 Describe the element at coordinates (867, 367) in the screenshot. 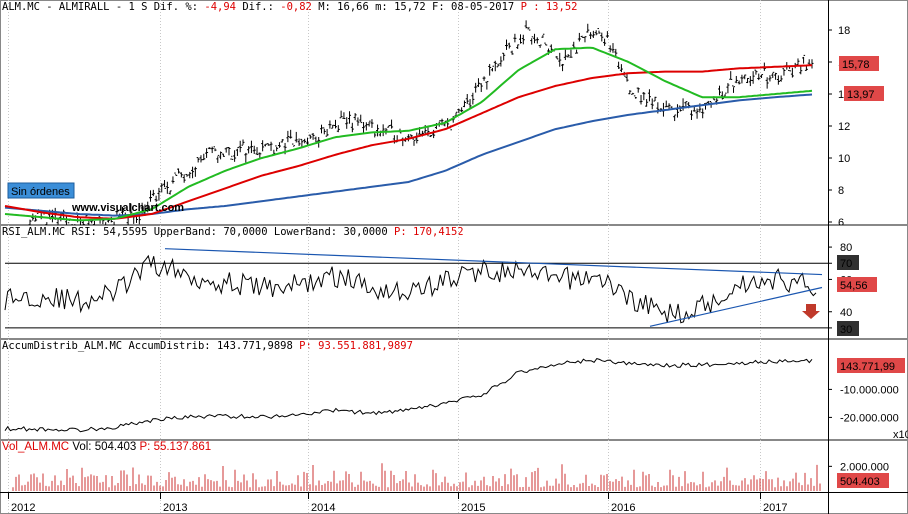

I see `ad-badge: 143.771,99` at that location.